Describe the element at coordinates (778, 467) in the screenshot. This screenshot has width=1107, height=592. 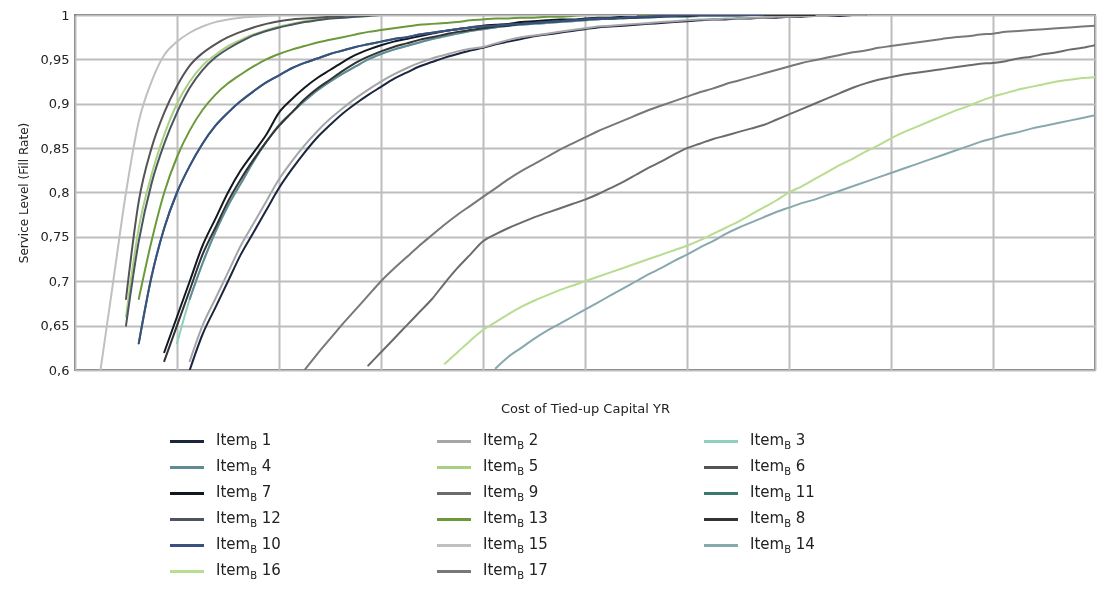
I see `legend-label: Item$_{B}$ 6` at that location.